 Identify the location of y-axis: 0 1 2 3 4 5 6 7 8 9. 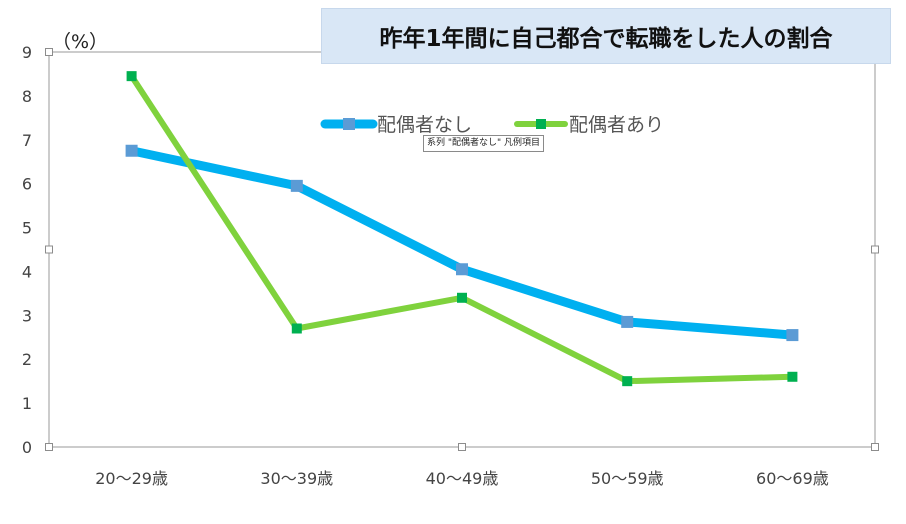
(27, 250).